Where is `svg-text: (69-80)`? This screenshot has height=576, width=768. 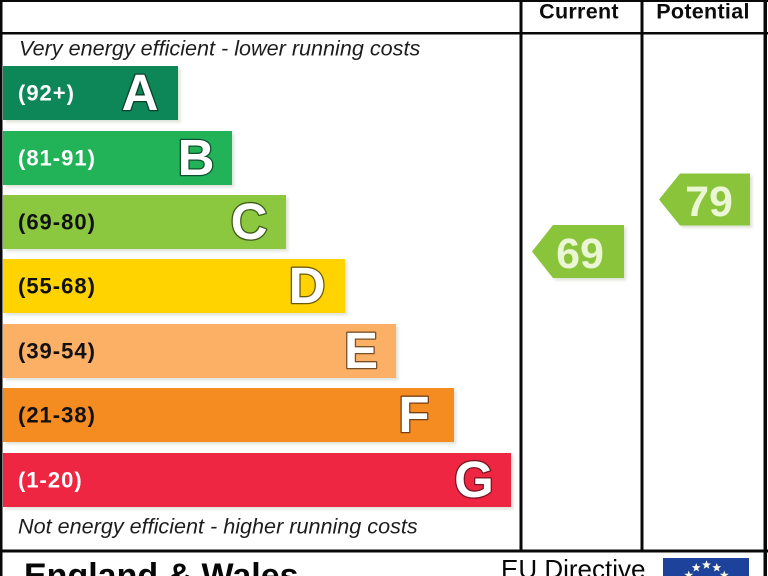 svg-text: (69-80) is located at coordinates (57, 222).